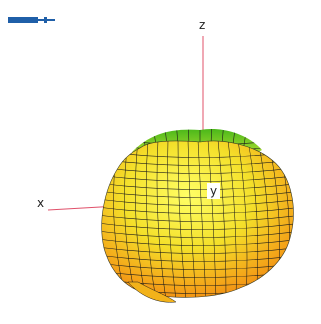  I want to click on x-axis-label: x, so click(41, 203).